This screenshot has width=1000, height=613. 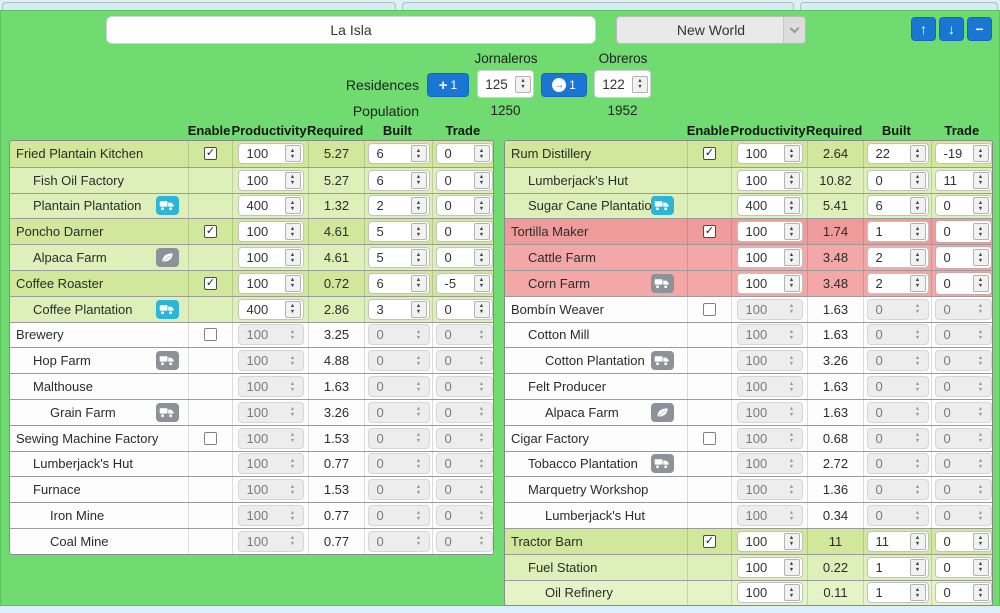 What do you see at coordinates (794, 30) in the screenshot?
I see `select-arrow-zone` at bounding box center [794, 30].